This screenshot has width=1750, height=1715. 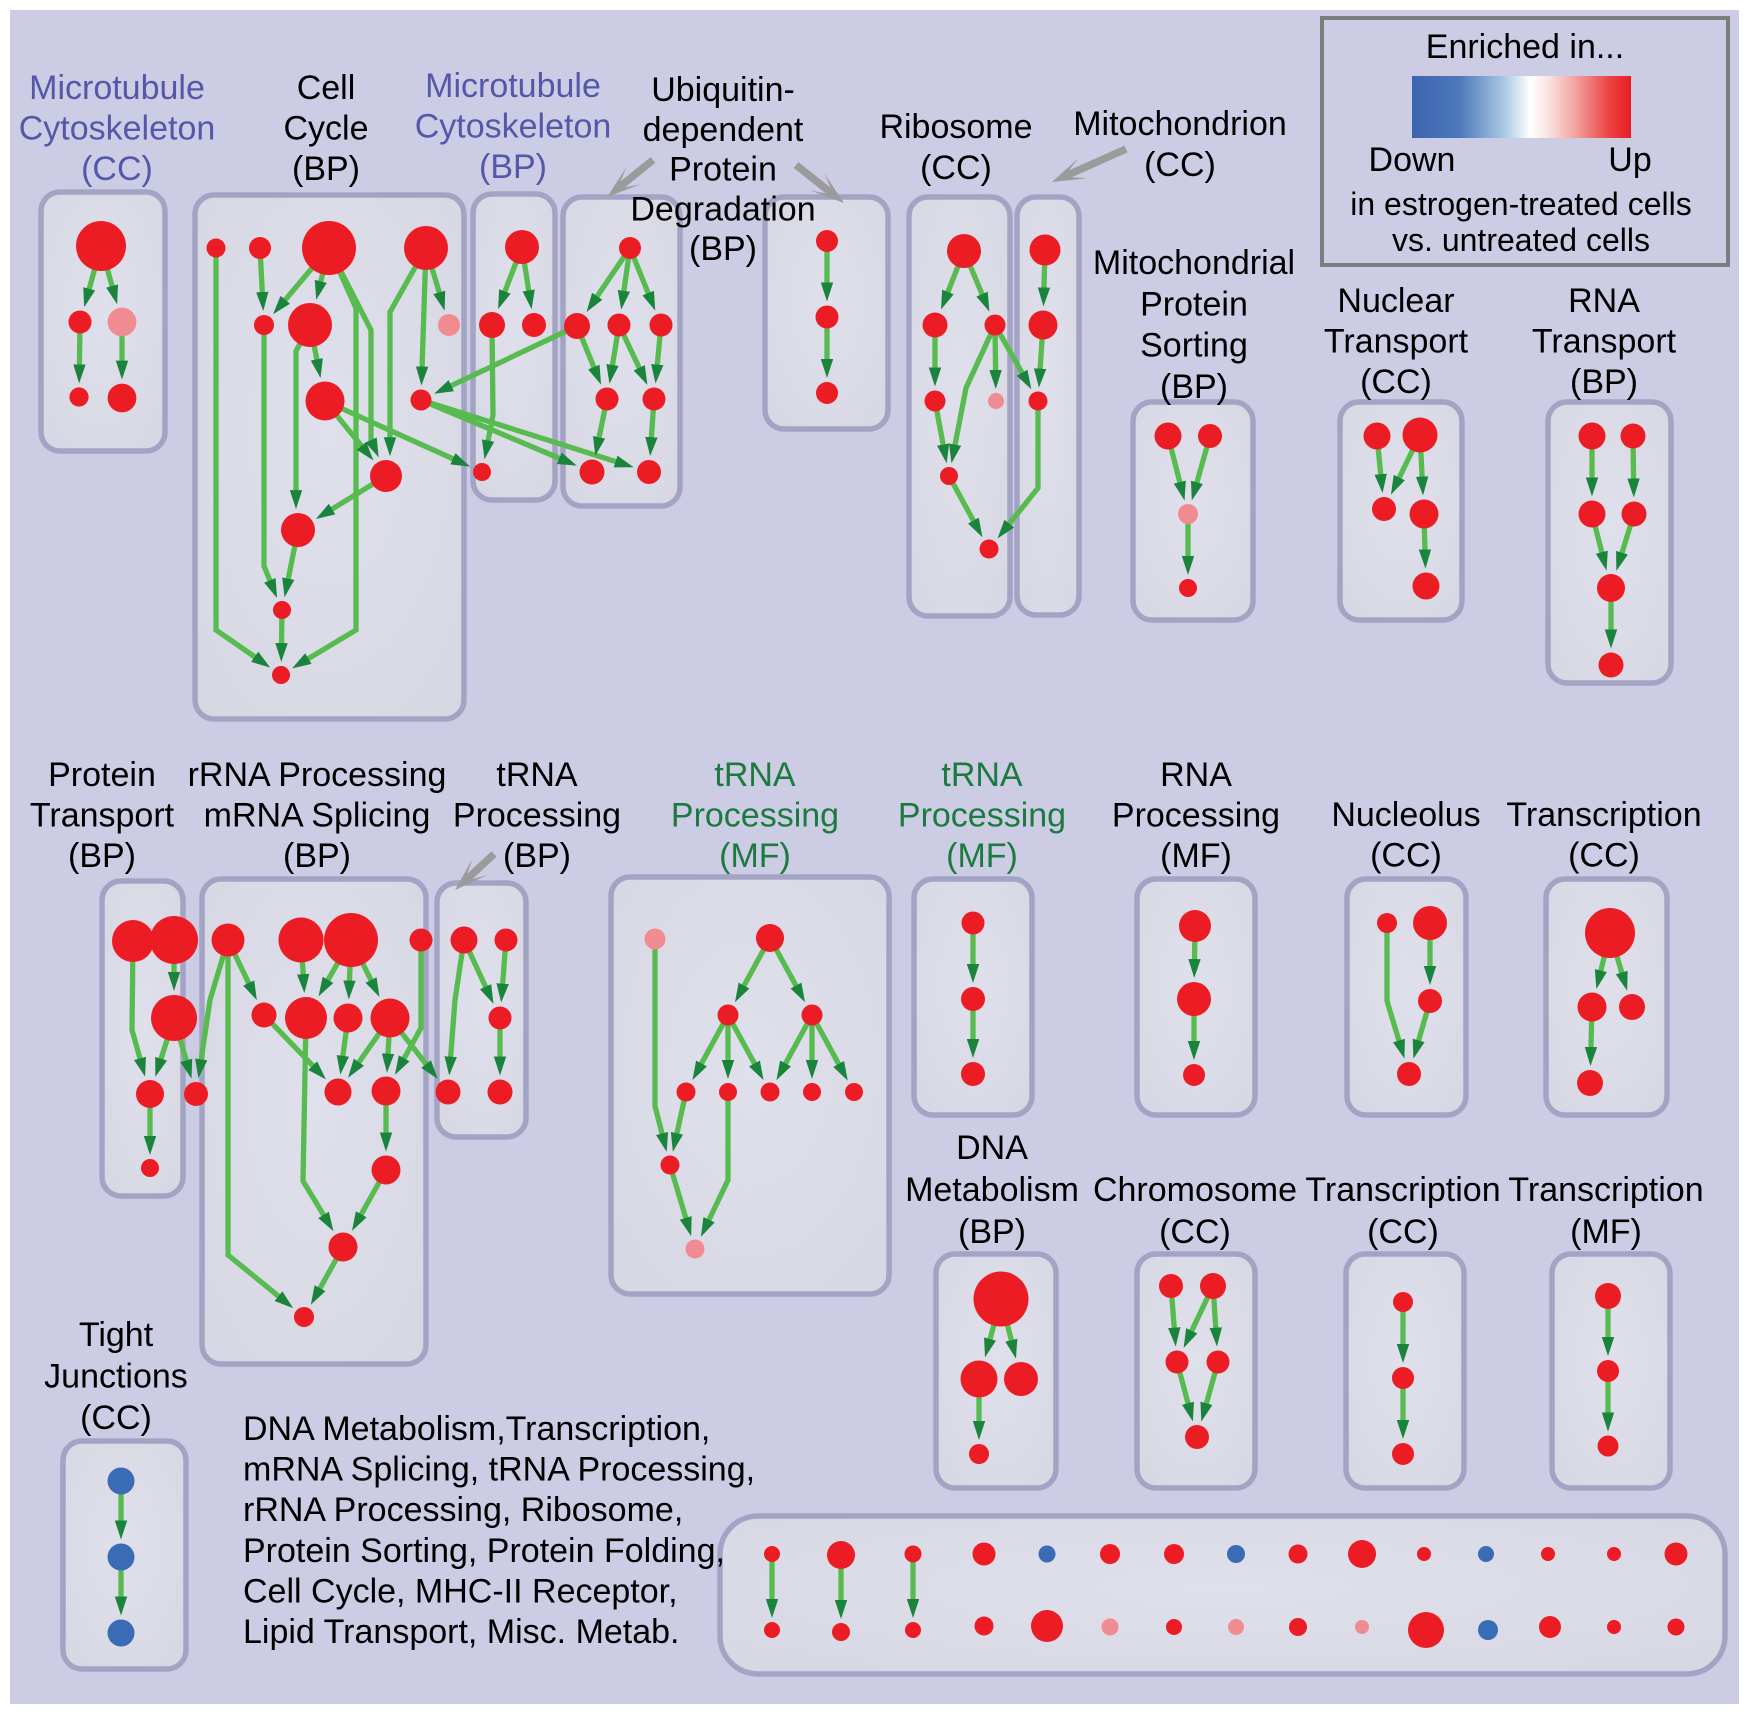 What do you see at coordinates (461, 1632) in the screenshot?
I see `svg-text: Lipid Transport, Misc. Metab.` at bounding box center [461, 1632].